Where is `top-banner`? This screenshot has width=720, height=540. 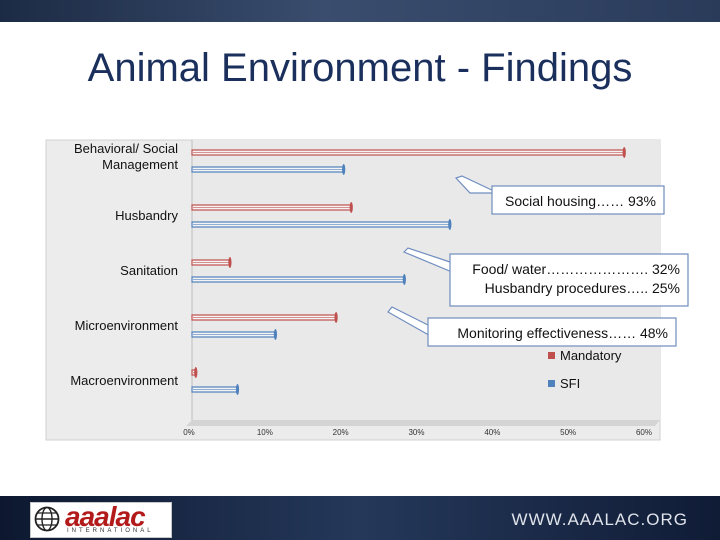 top-banner is located at coordinates (360, 11).